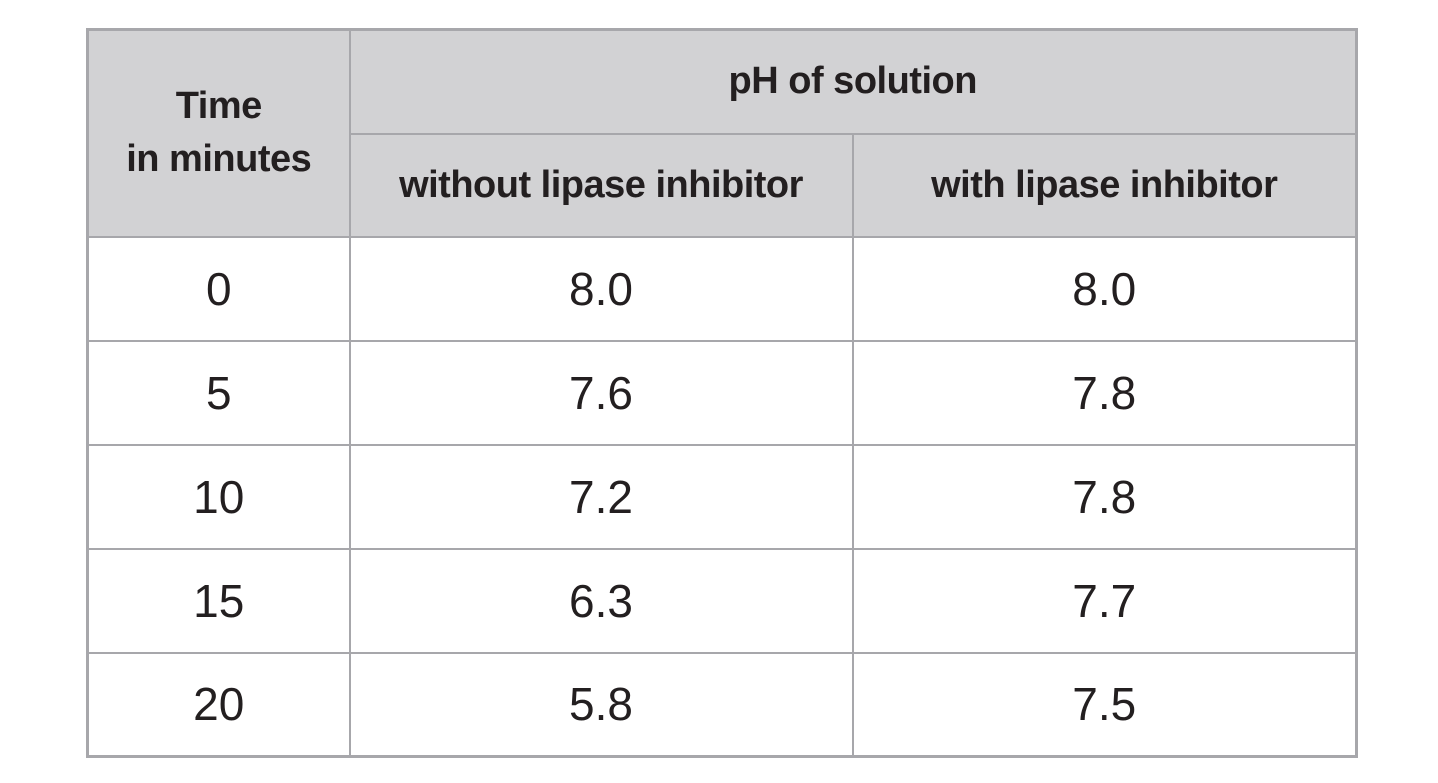  I want to click on table-row: 0 8.0 8.0, so click(722, 288).